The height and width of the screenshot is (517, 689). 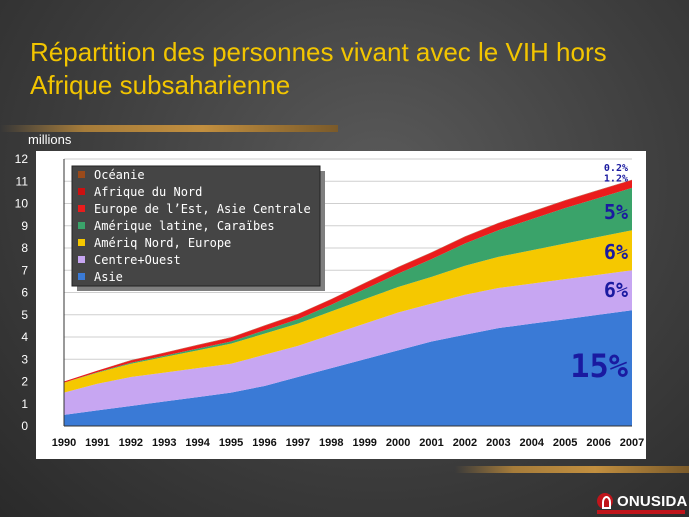 What do you see at coordinates (108, 277) in the screenshot?
I see `legend-entry: Asie` at bounding box center [108, 277].